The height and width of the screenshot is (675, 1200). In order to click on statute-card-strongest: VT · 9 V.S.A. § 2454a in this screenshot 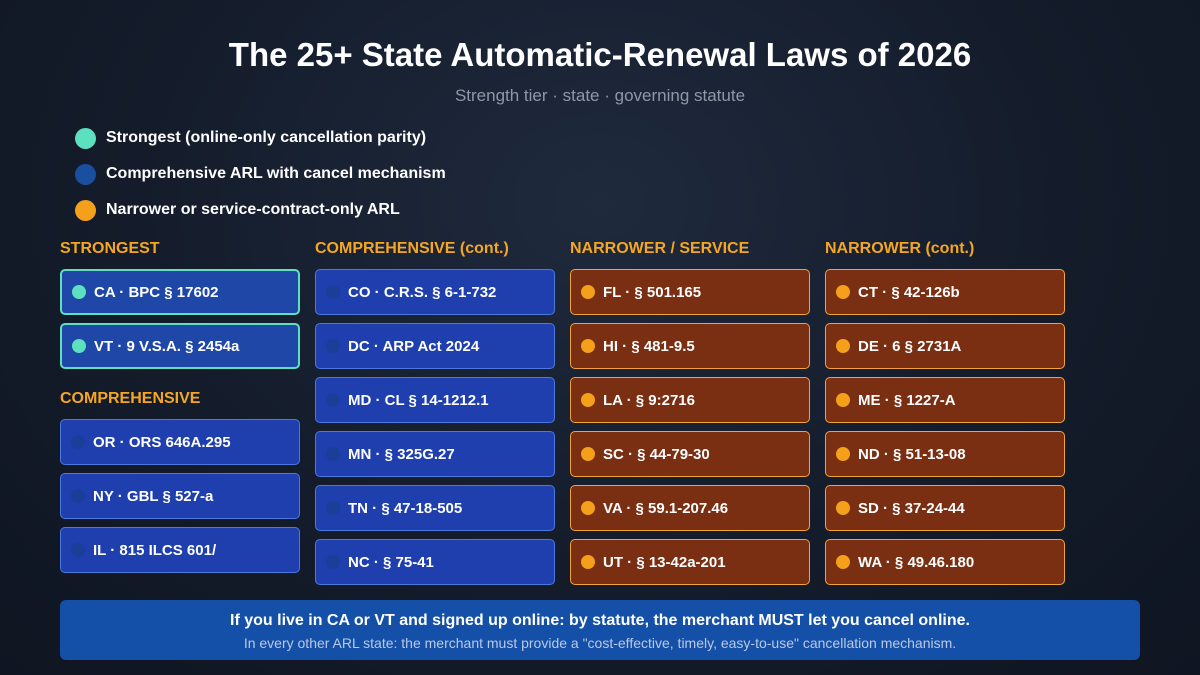, I will do `click(180, 346)`.